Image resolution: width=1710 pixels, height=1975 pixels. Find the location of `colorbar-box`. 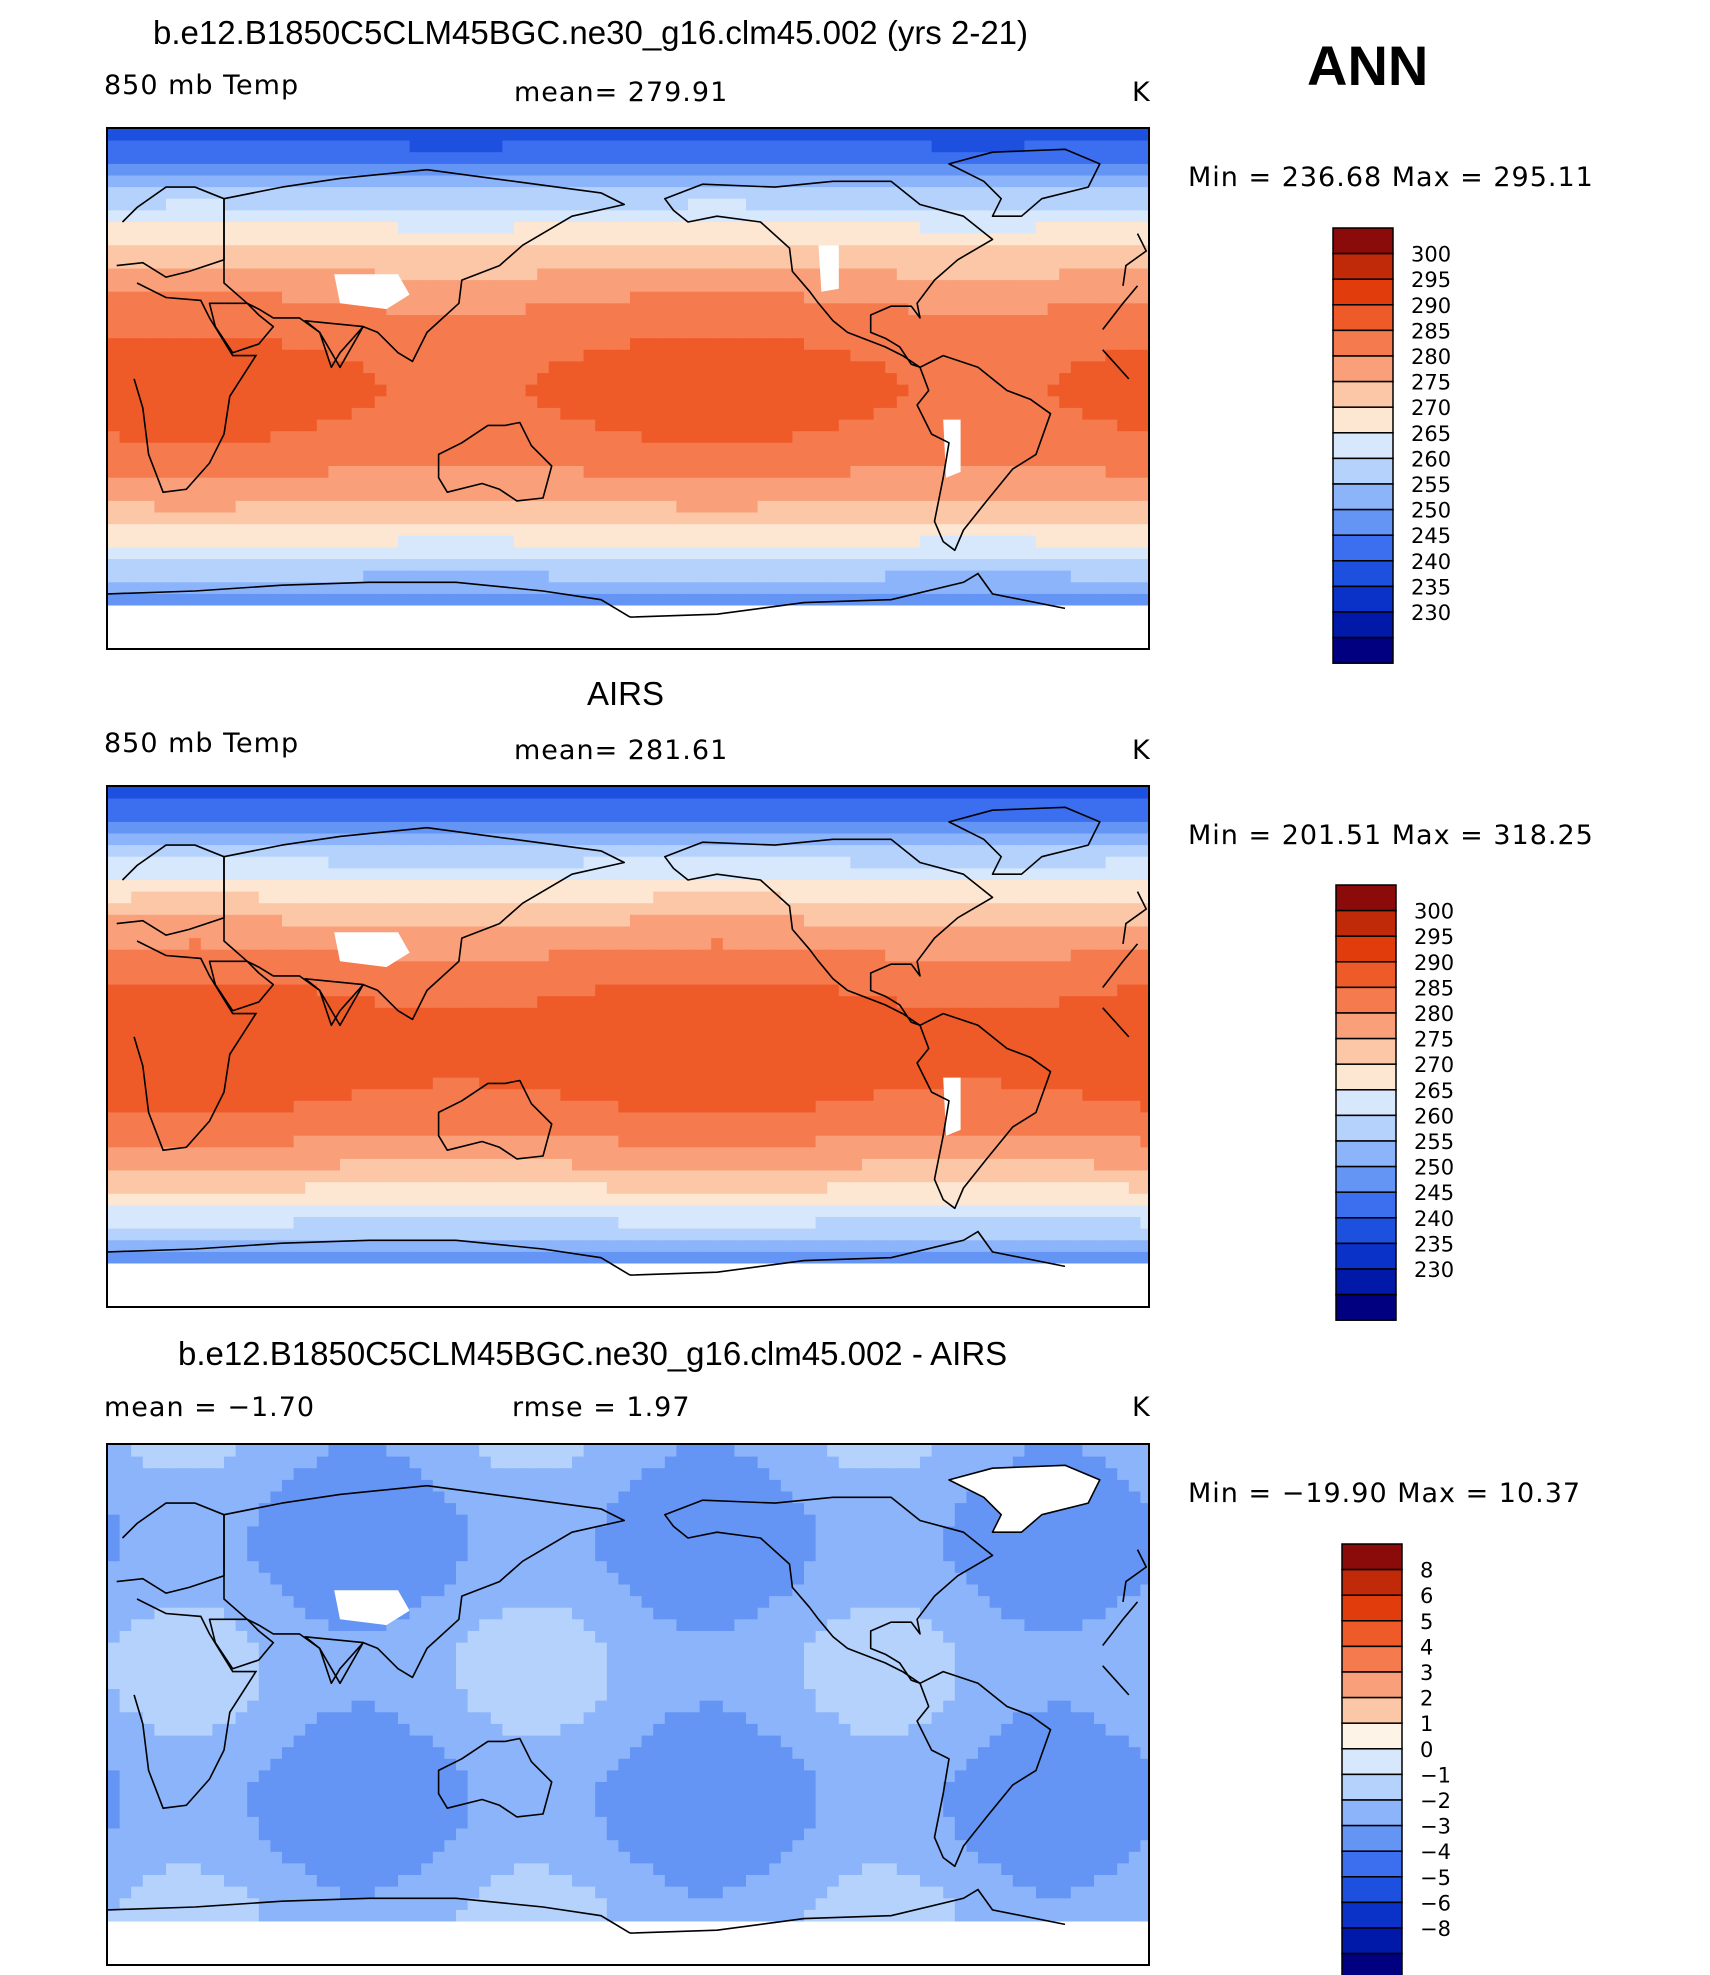

colorbar-box is located at coordinates (1363, 548).